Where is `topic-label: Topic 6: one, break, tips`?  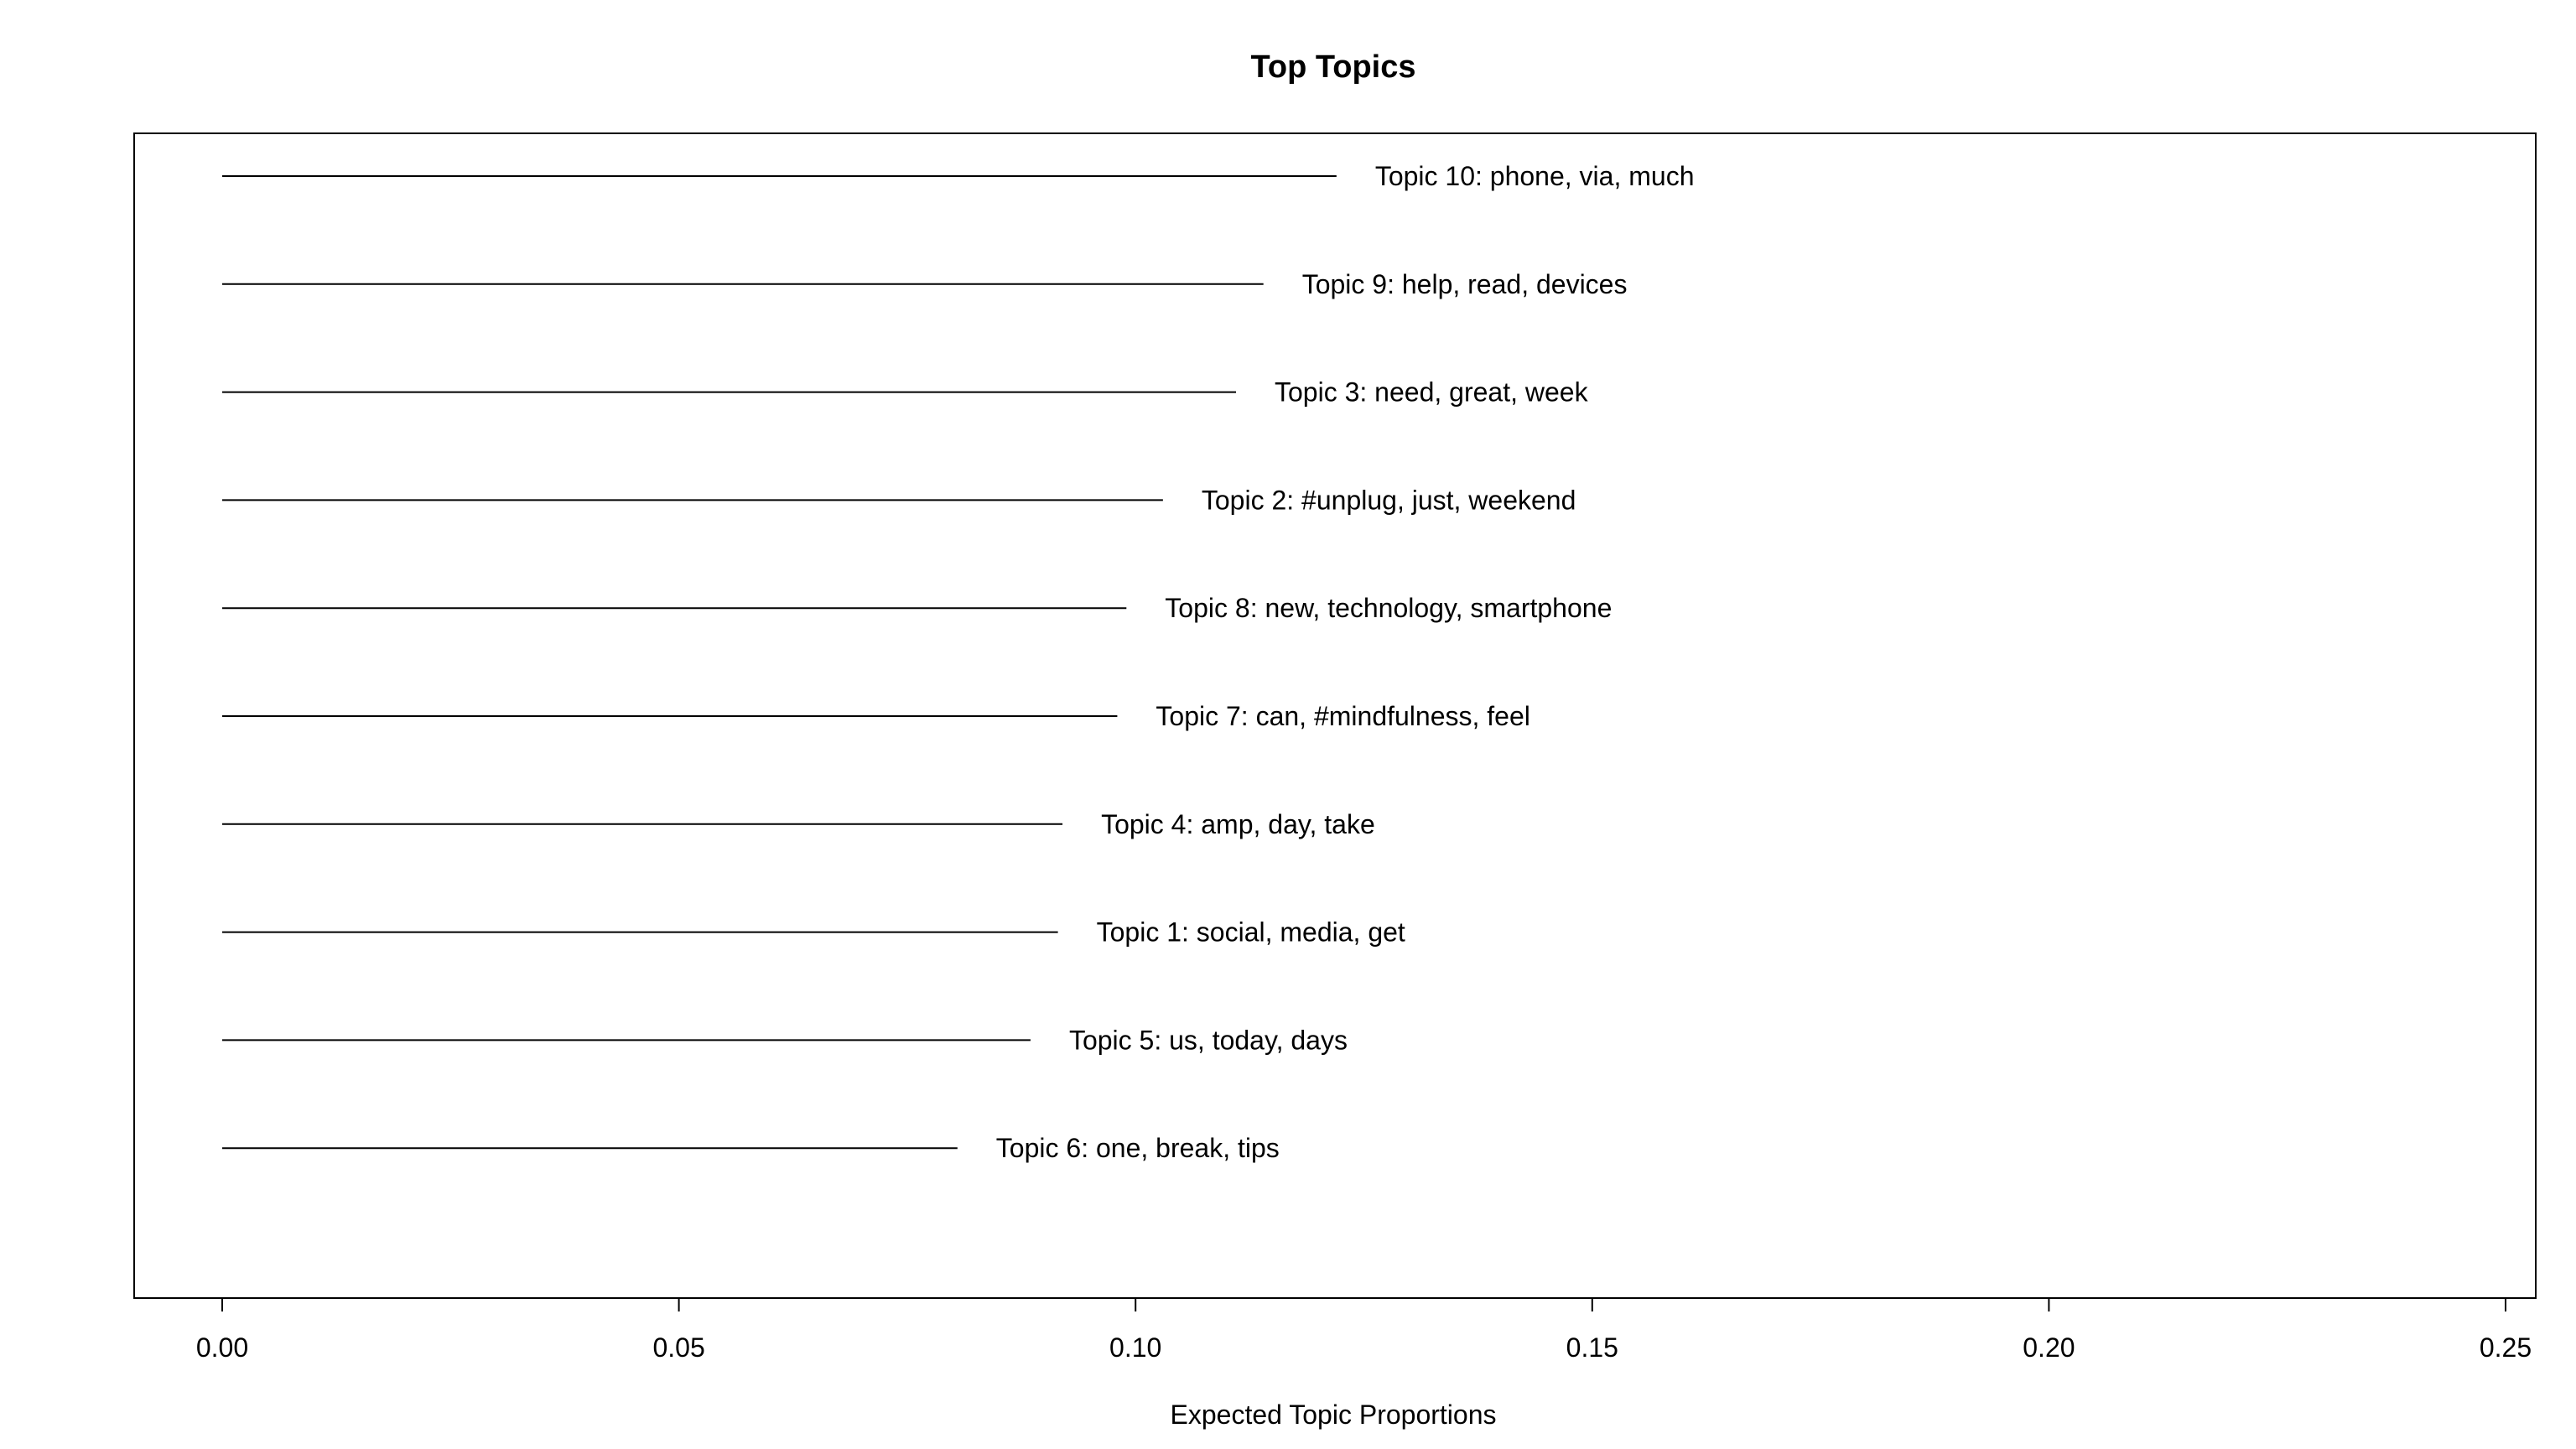 topic-label: Topic 6: one, break, tips is located at coordinates (1138, 1148).